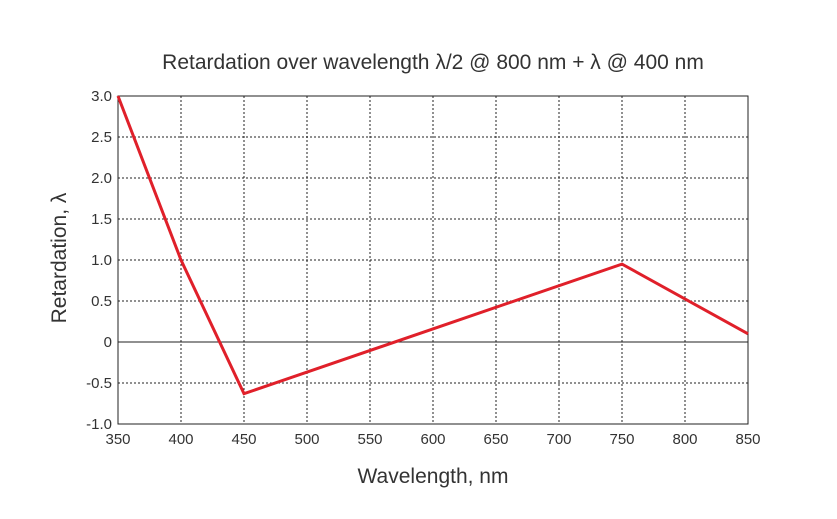 This screenshot has width=837, height=519. I want to click on y-tick-label: 0, so click(108, 342).